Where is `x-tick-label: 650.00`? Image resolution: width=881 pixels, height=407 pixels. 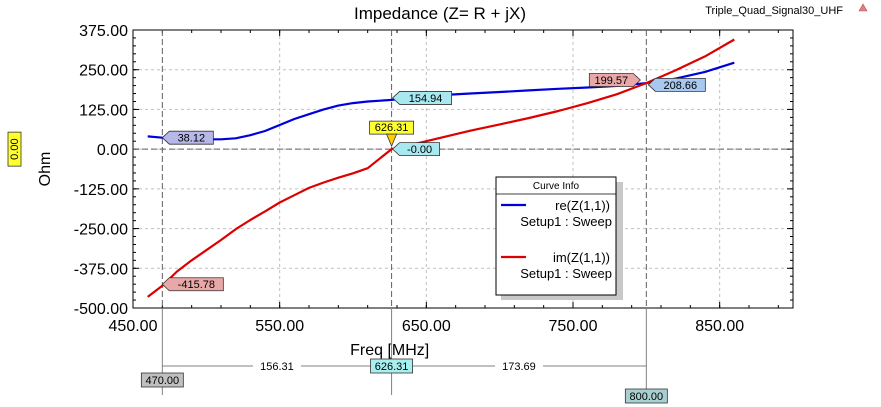
x-tick-label: 650.00 is located at coordinates (426, 326).